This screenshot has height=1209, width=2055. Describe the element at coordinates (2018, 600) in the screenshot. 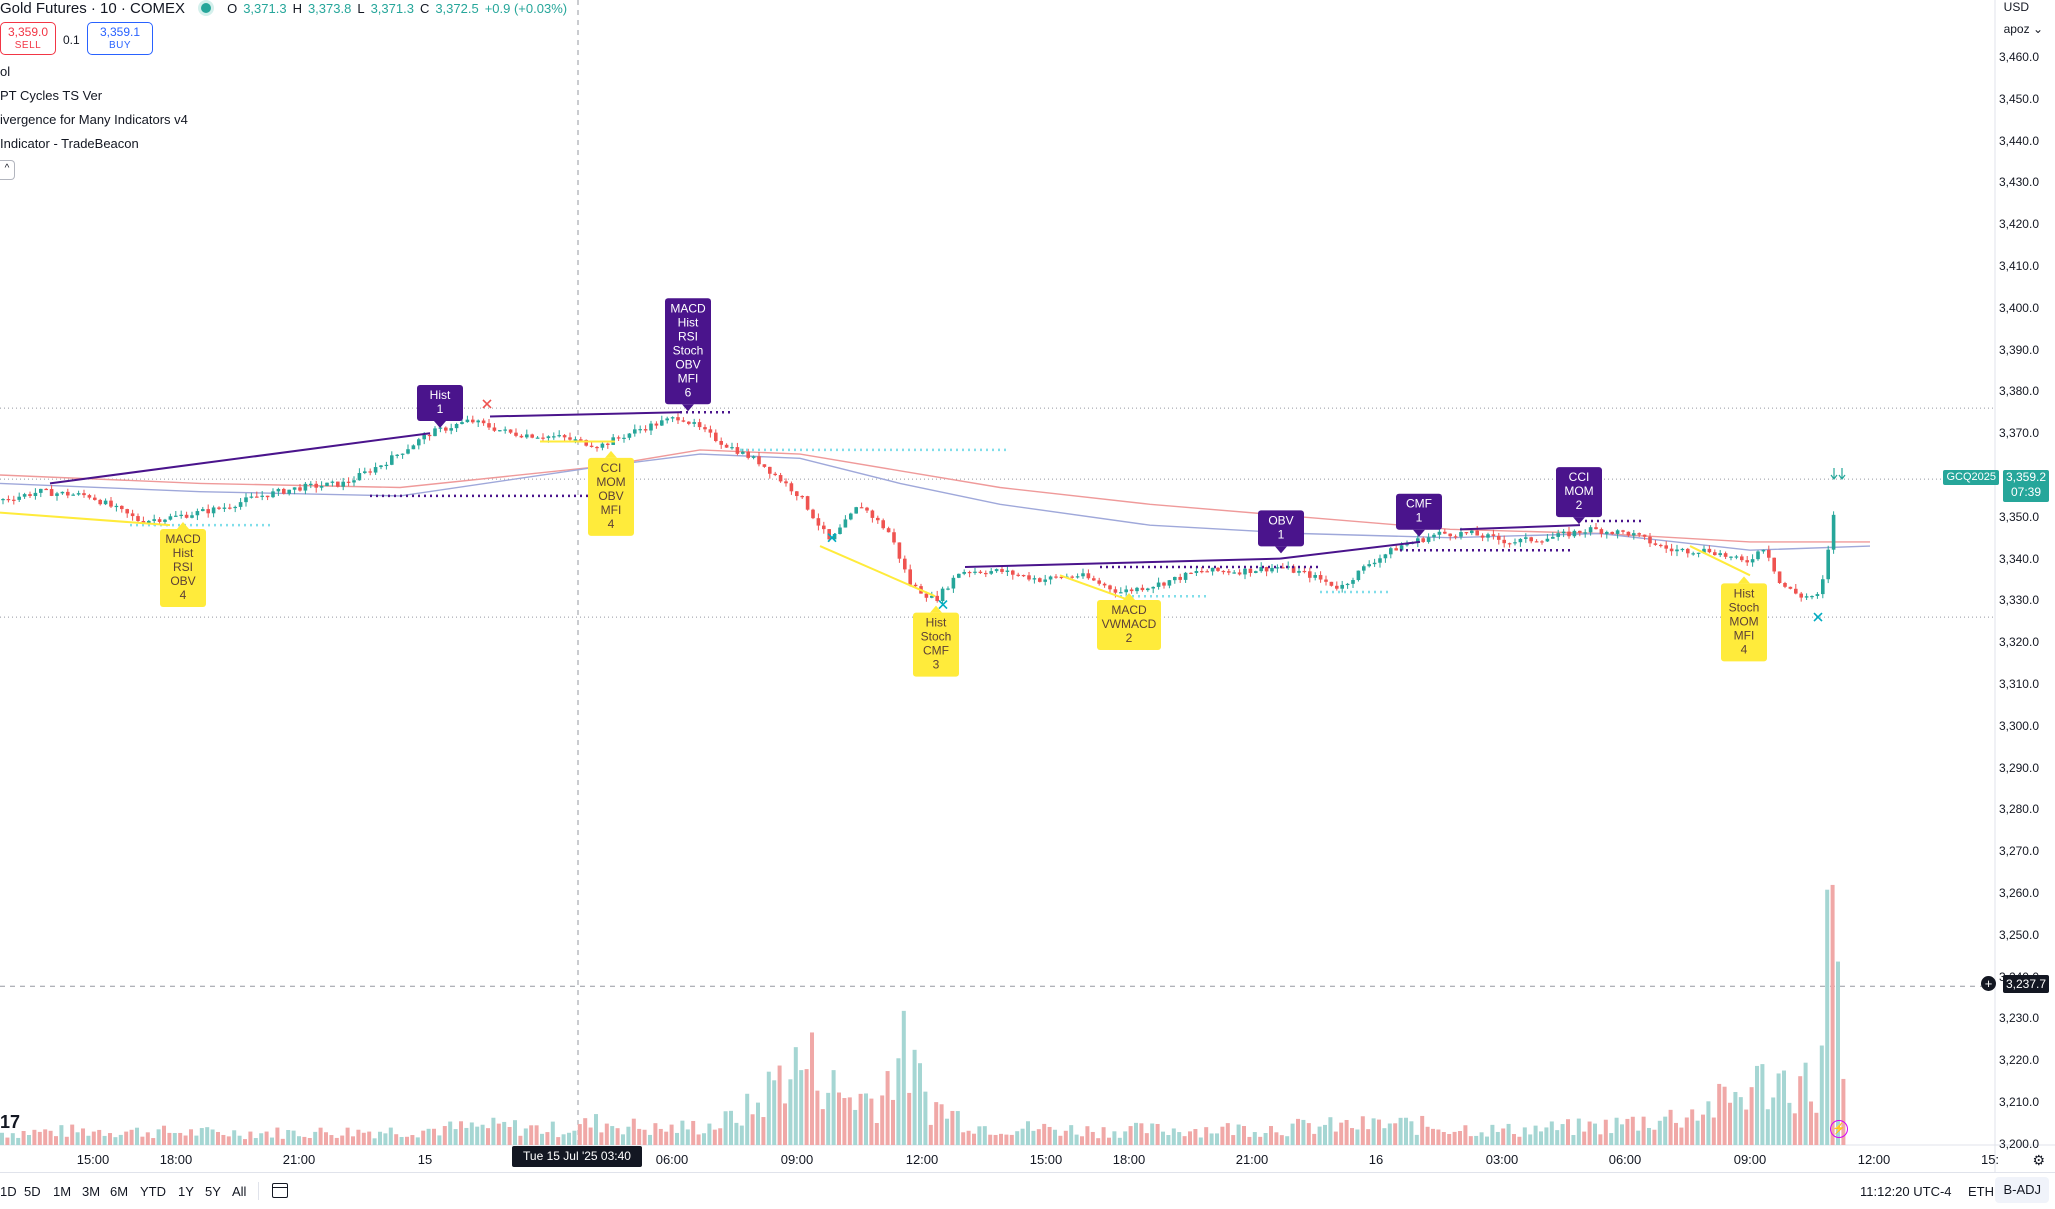

I see `price-tick-label: 3,330.0` at that location.